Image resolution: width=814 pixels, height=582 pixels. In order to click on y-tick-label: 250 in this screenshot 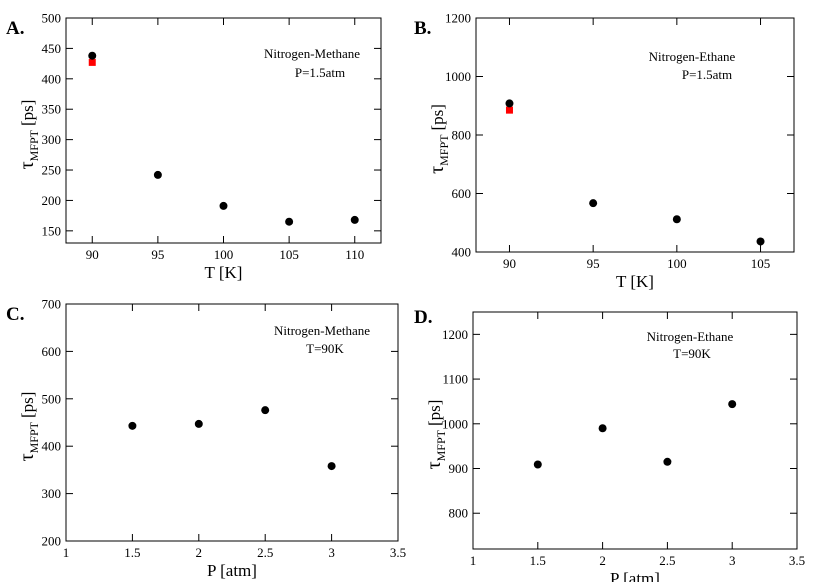, I will do `click(52, 170)`.